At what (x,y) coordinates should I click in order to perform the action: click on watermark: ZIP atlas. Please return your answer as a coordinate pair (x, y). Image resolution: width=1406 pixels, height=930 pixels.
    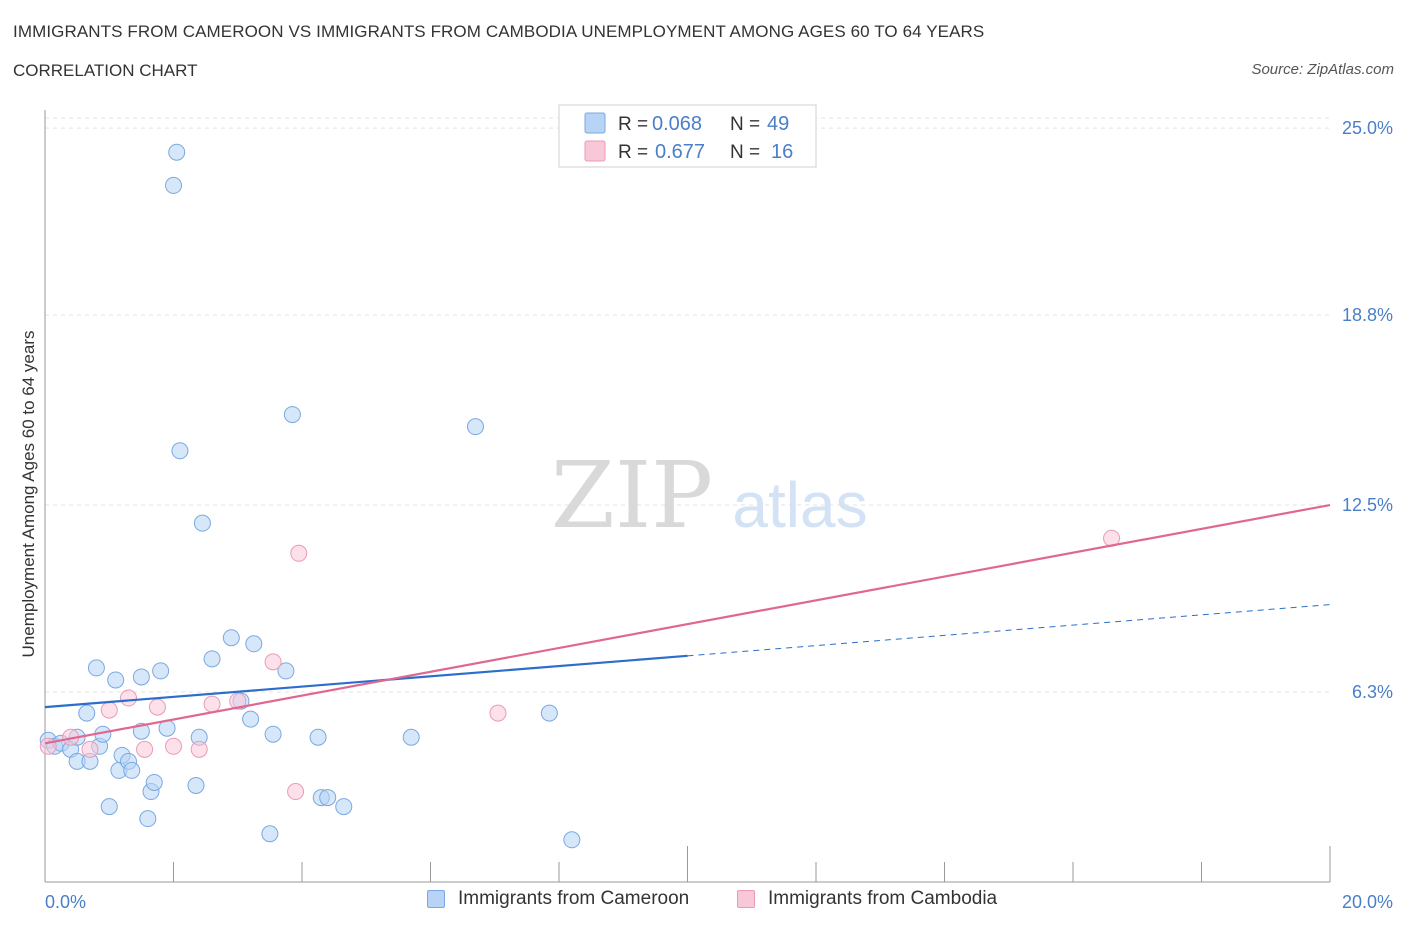
    Looking at the image, I should click on (709, 495).